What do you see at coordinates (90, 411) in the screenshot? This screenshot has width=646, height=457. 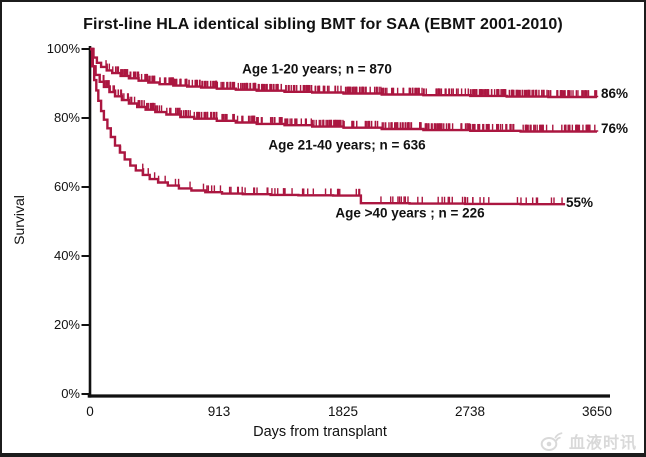 I see `x-tick-0: 0` at bounding box center [90, 411].